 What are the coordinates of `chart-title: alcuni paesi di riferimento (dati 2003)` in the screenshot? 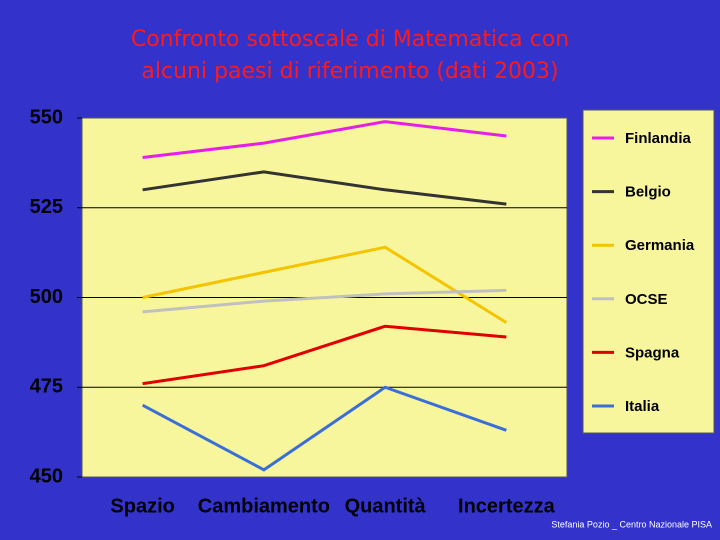 It's located at (349, 71).